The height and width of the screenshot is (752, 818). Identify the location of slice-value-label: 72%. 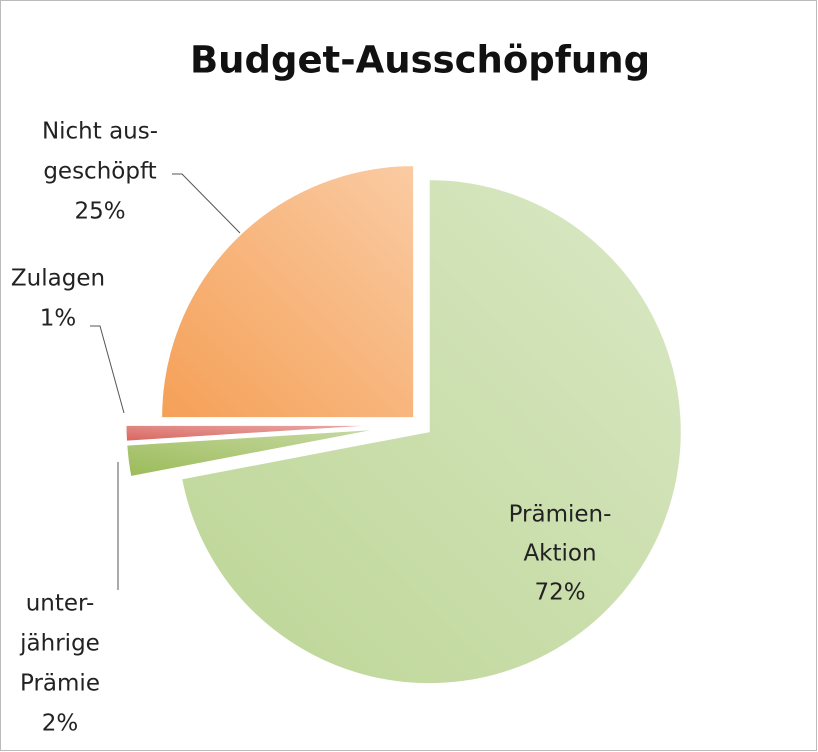
(559, 593).